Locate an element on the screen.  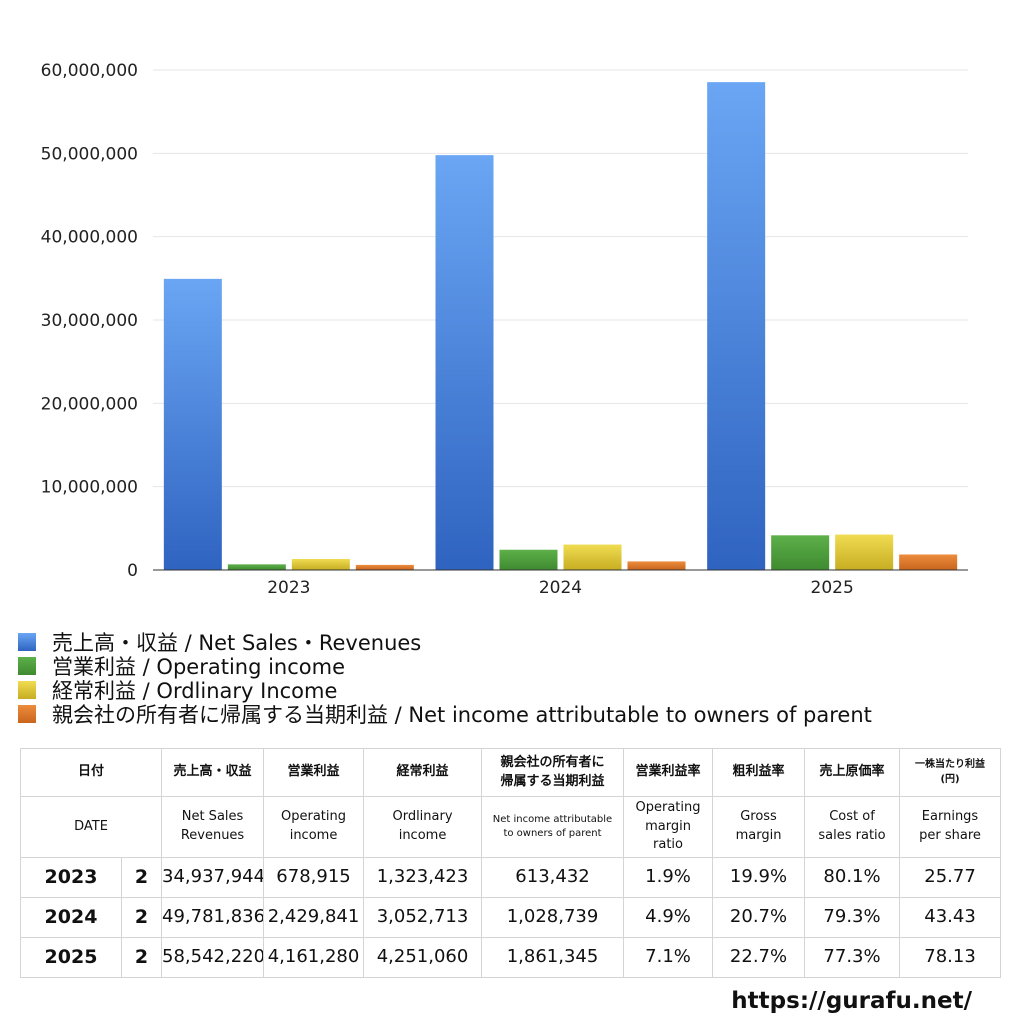
y-tick-label: 40,000,000 is located at coordinates (89, 238).